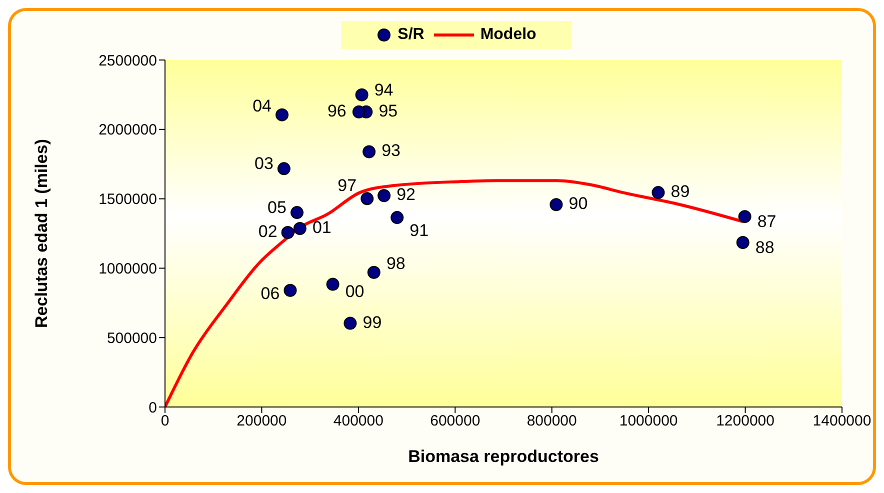 The height and width of the screenshot is (493, 884). I want to click on annotation: 94, so click(384, 90).